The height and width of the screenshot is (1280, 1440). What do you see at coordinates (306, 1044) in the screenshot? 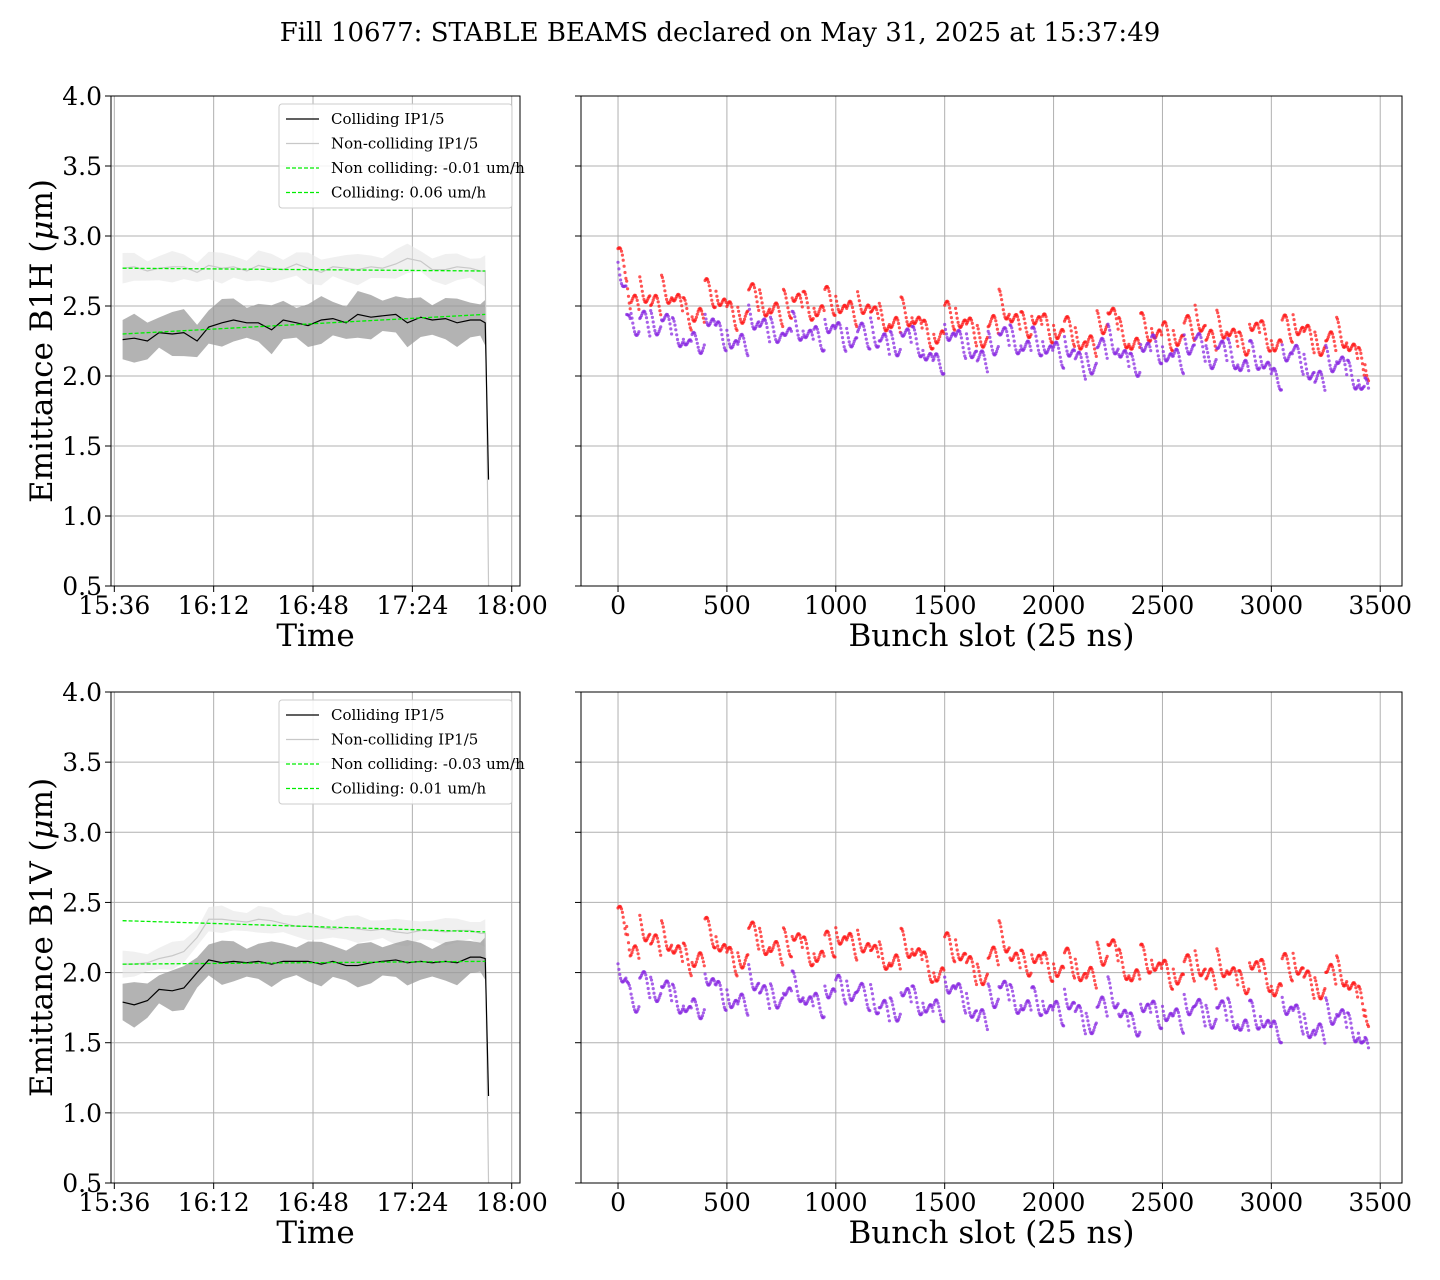
I see `plot-area-b1v_time` at bounding box center [306, 1044].